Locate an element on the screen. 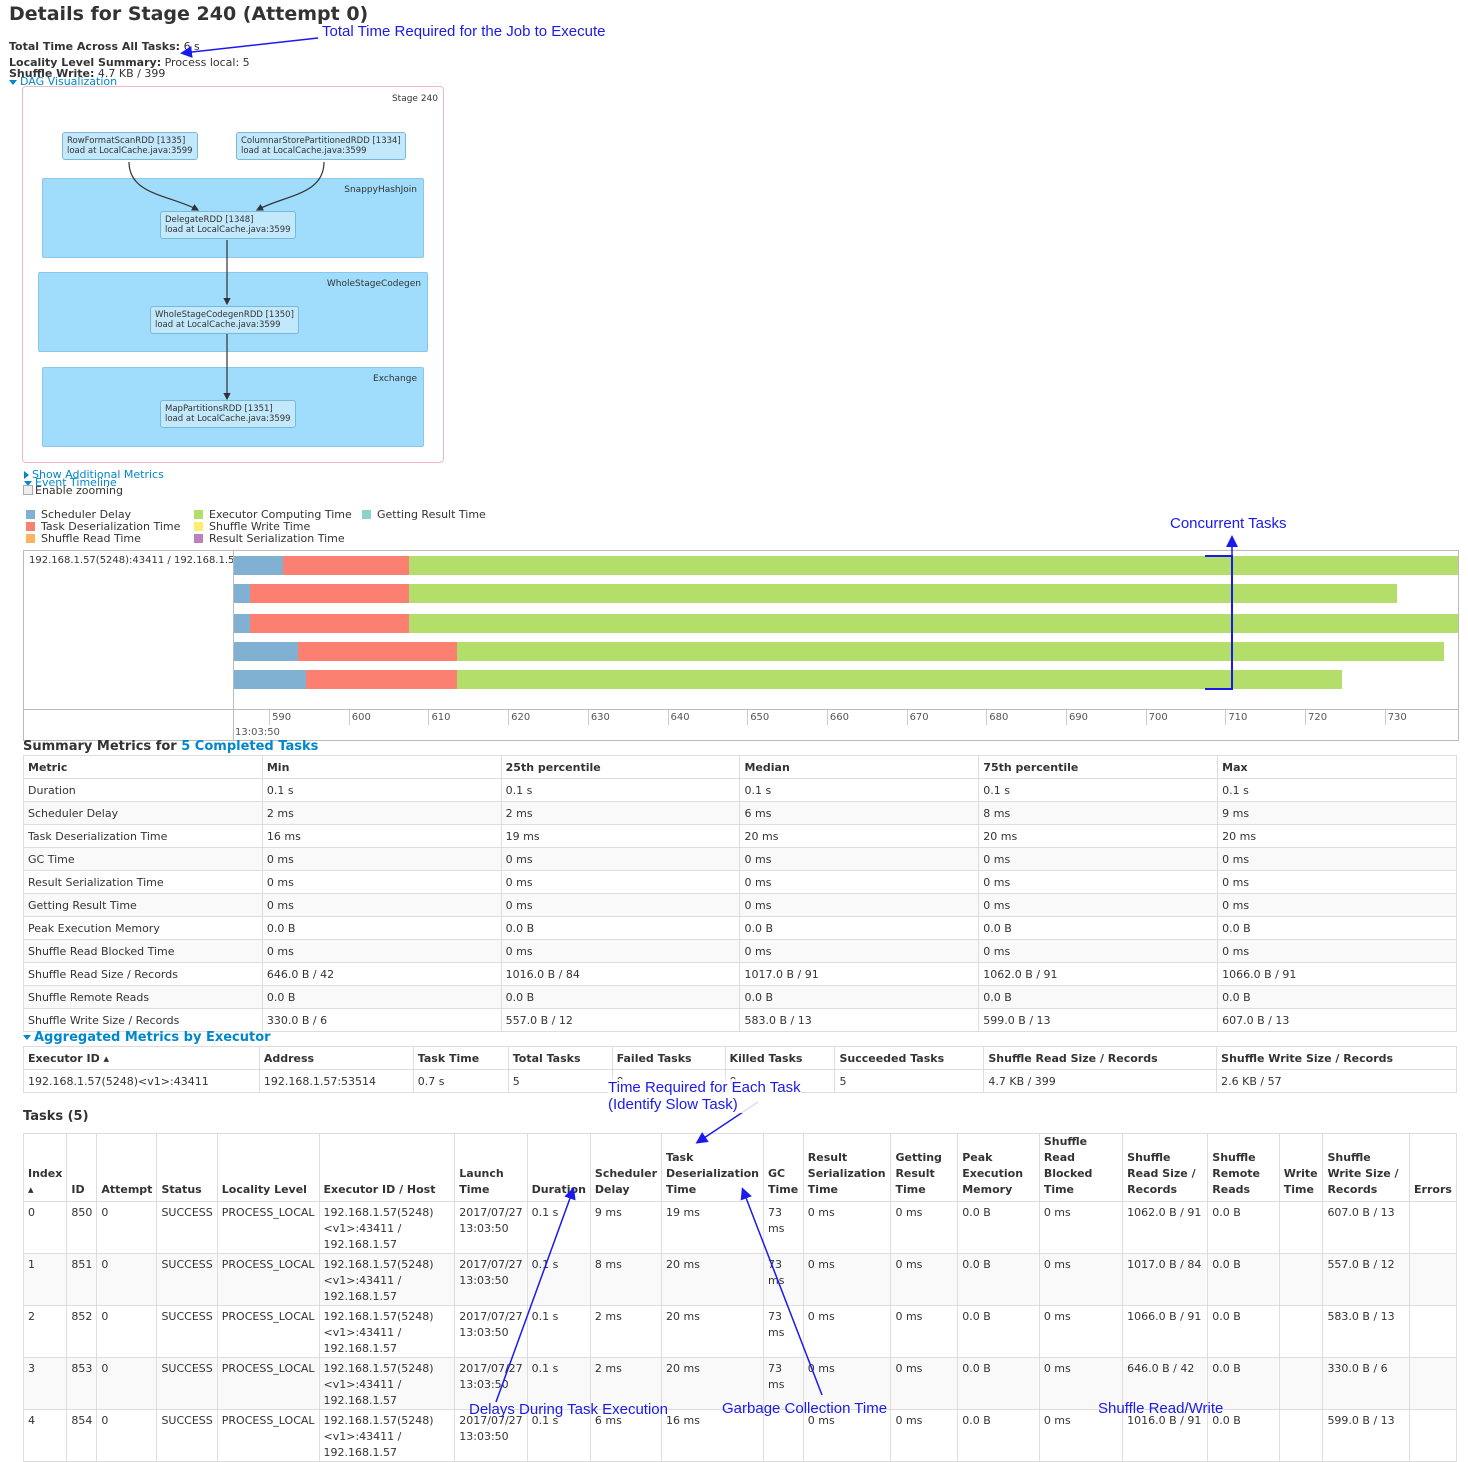 This screenshot has width=1468, height=1462. show-metrics-label: Show Additional Metrics is located at coordinates (98, 474).